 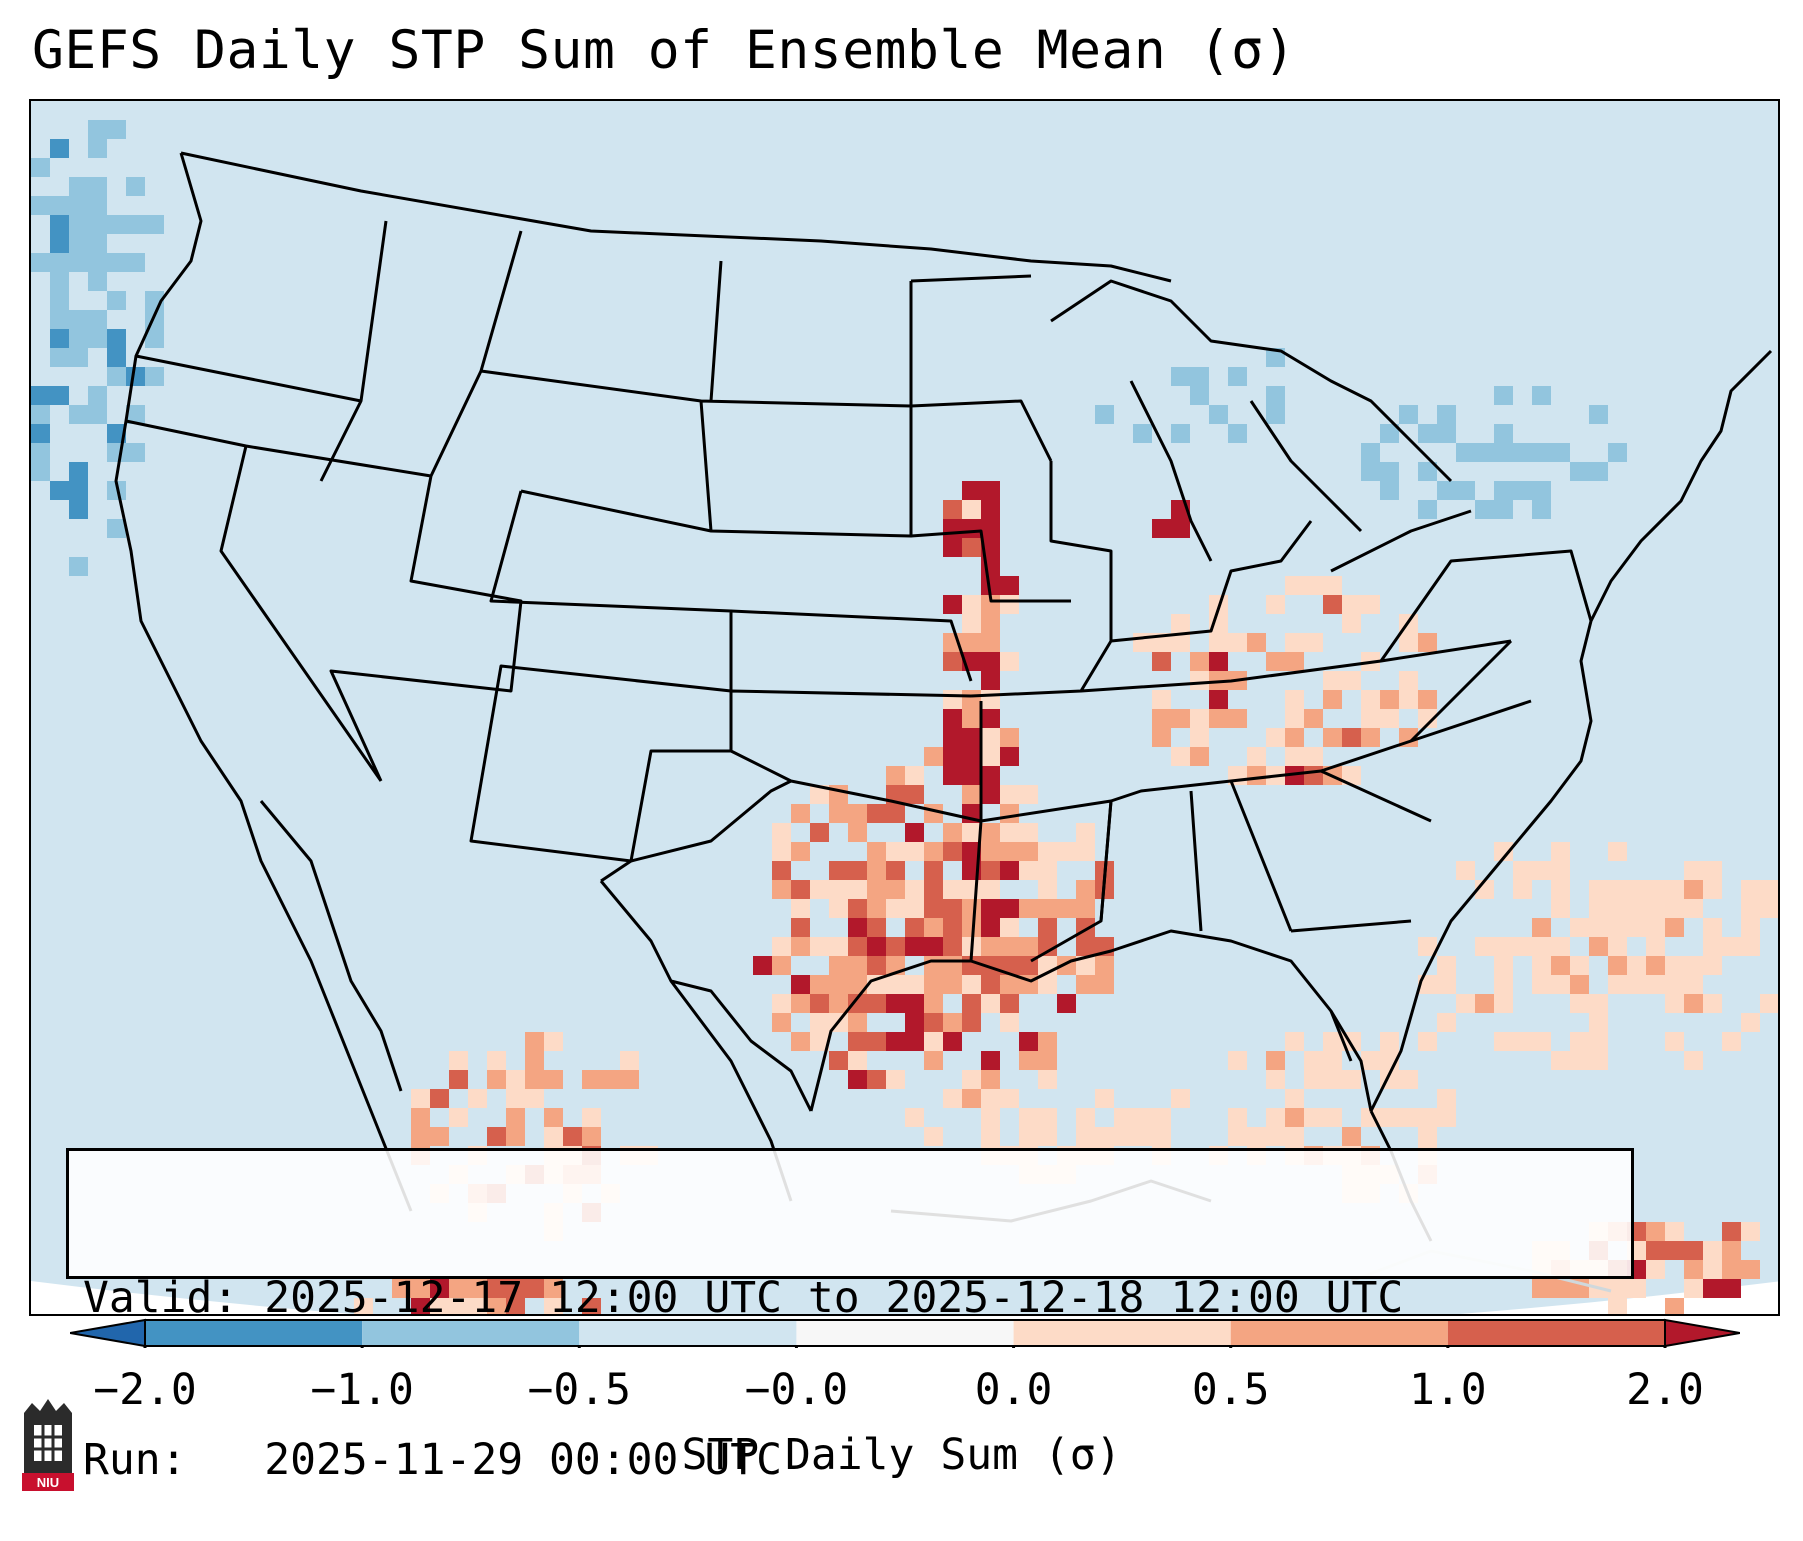 I want to click on run-value: 2025-11-29 00:00 UTC, so click(x=523, y=1460).